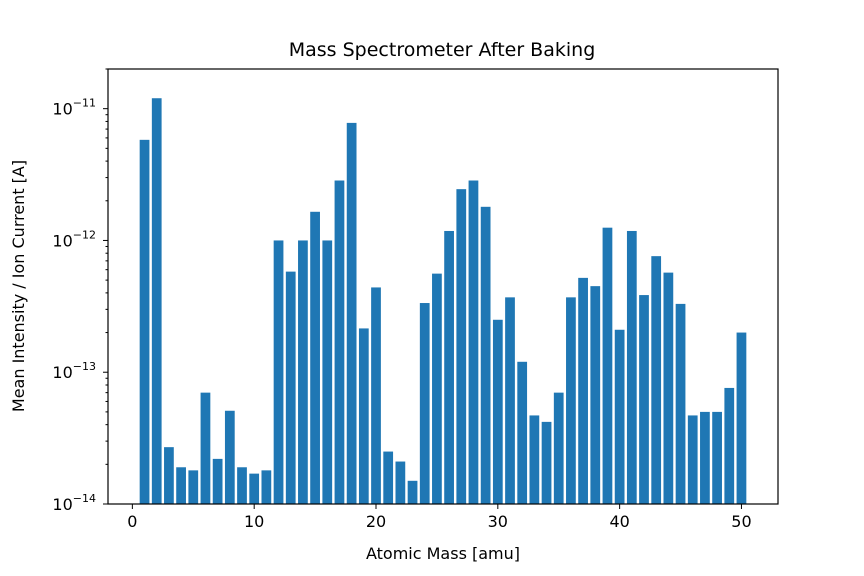  I want to click on x-tick-label: 50, so click(741, 521).